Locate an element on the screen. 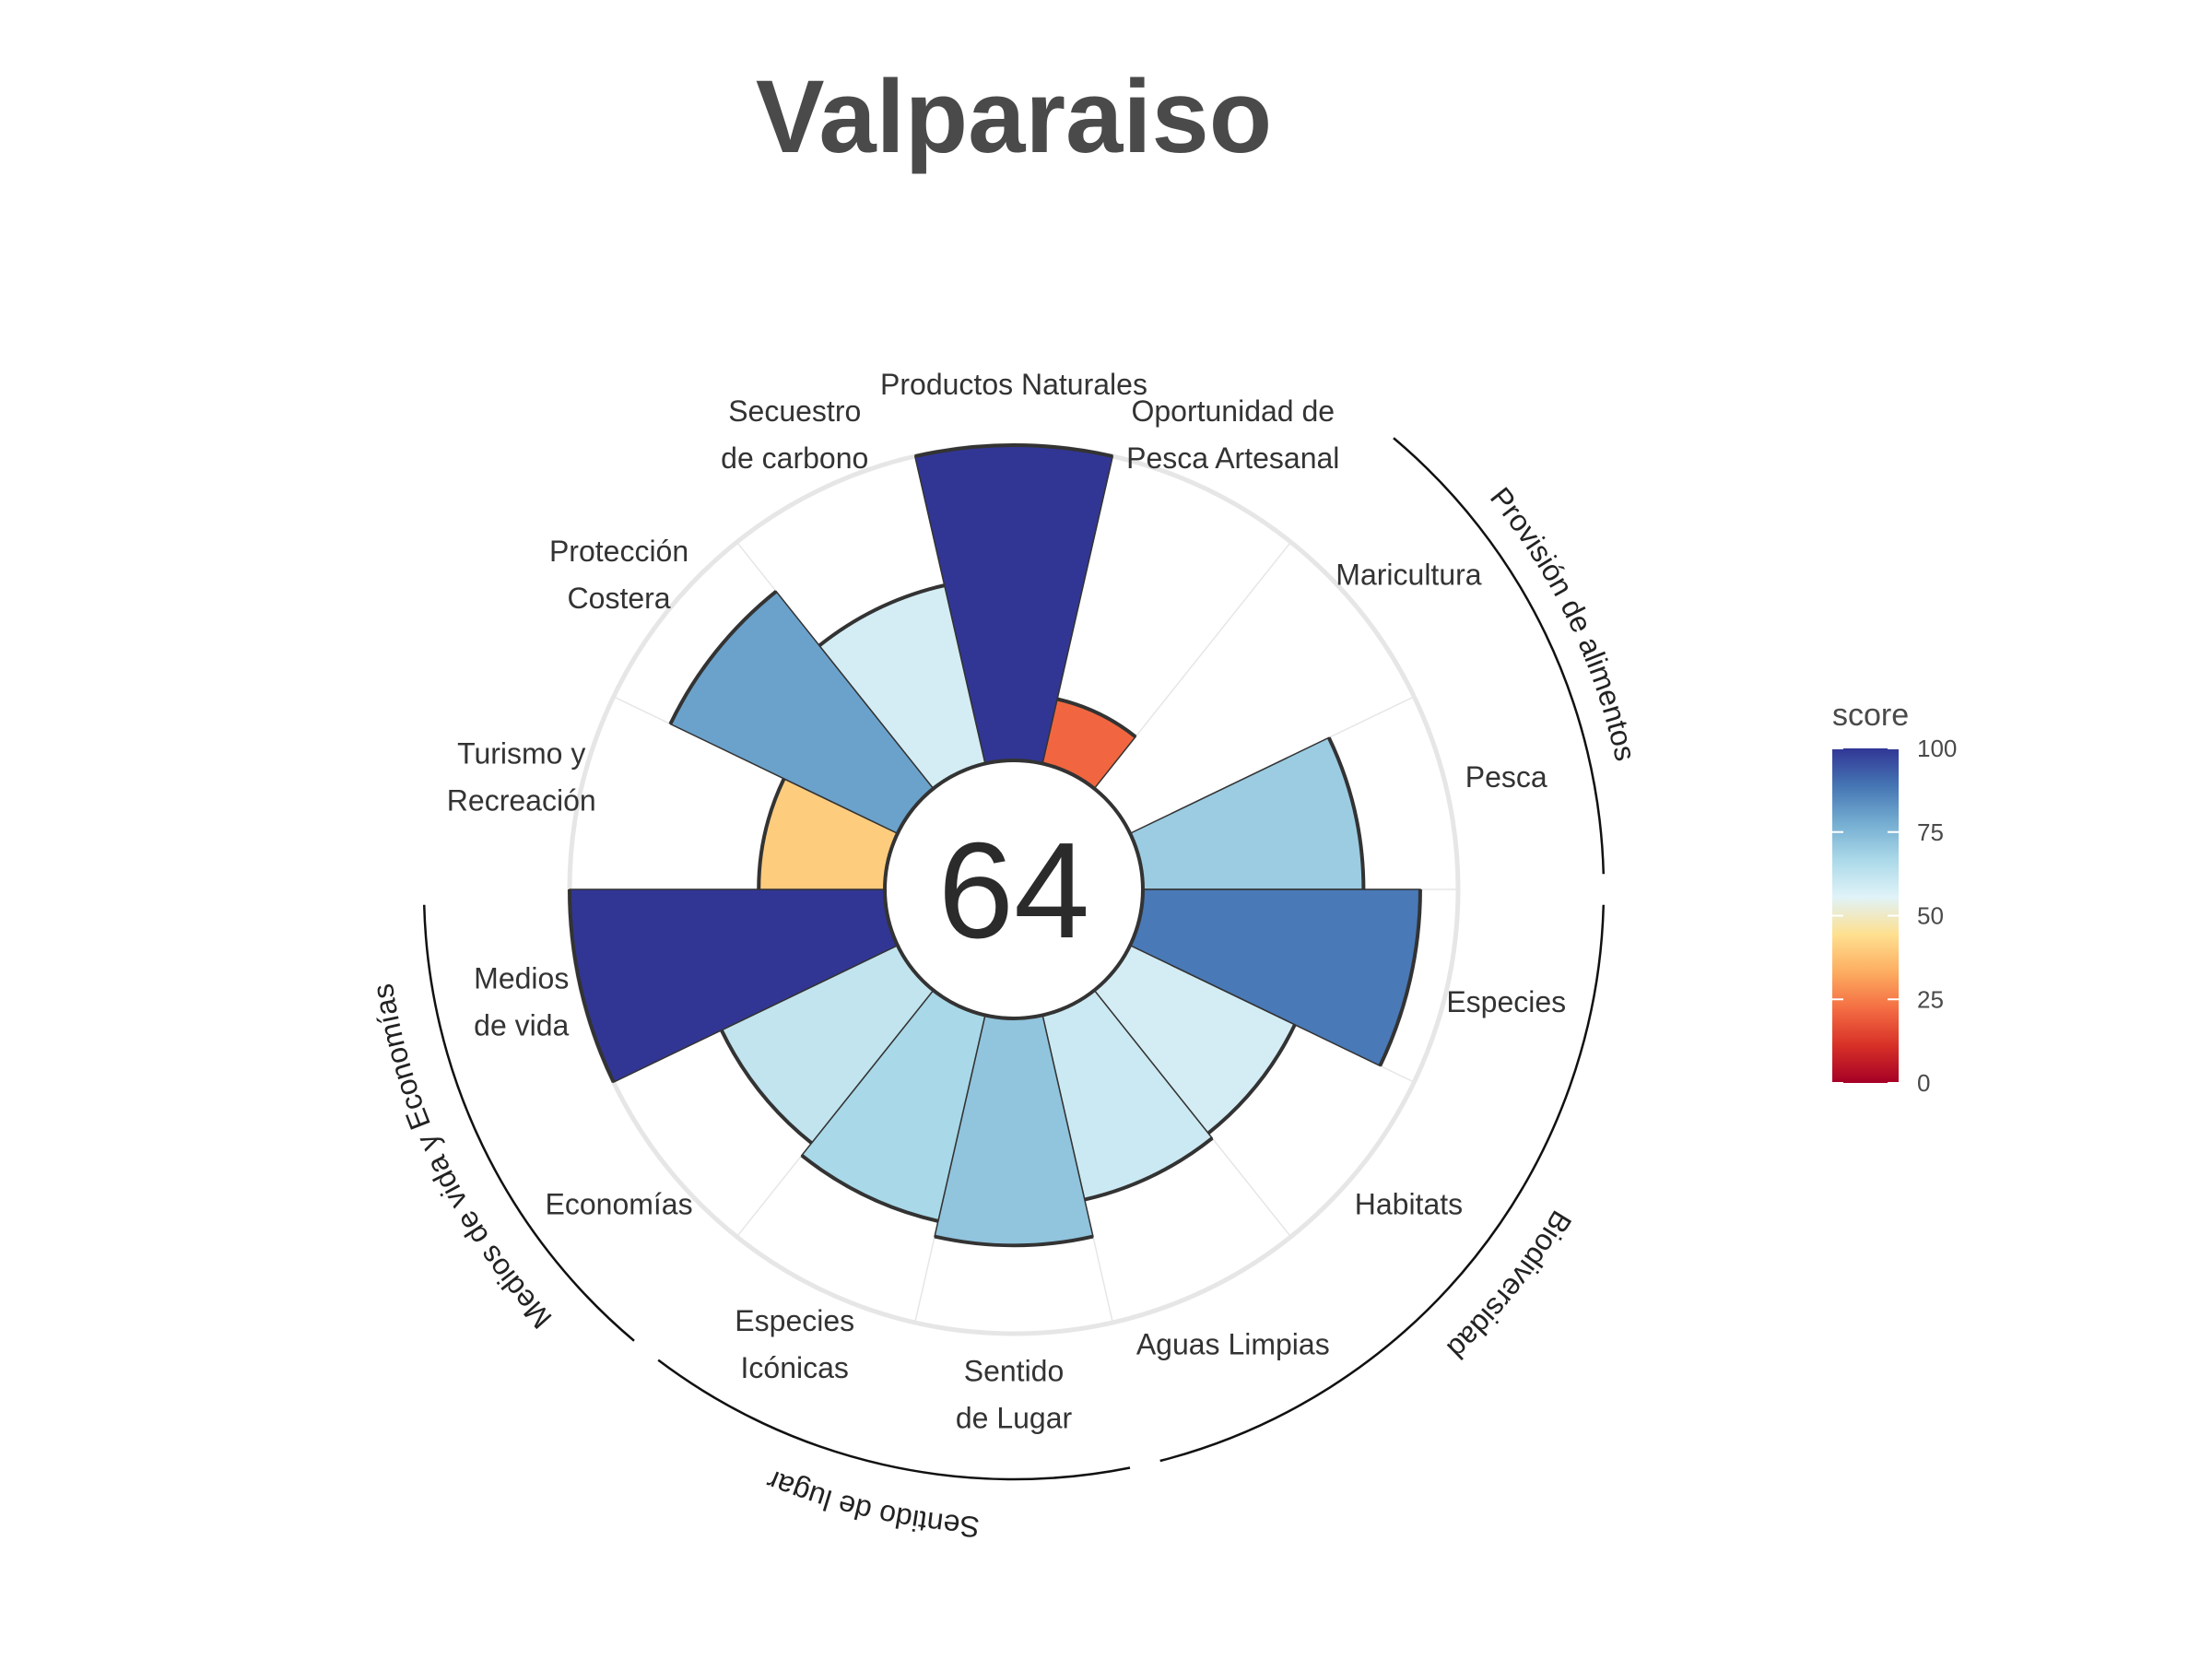 The image size is (2212, 1659). center-score: 64 is located at coordinates (1014, 891).